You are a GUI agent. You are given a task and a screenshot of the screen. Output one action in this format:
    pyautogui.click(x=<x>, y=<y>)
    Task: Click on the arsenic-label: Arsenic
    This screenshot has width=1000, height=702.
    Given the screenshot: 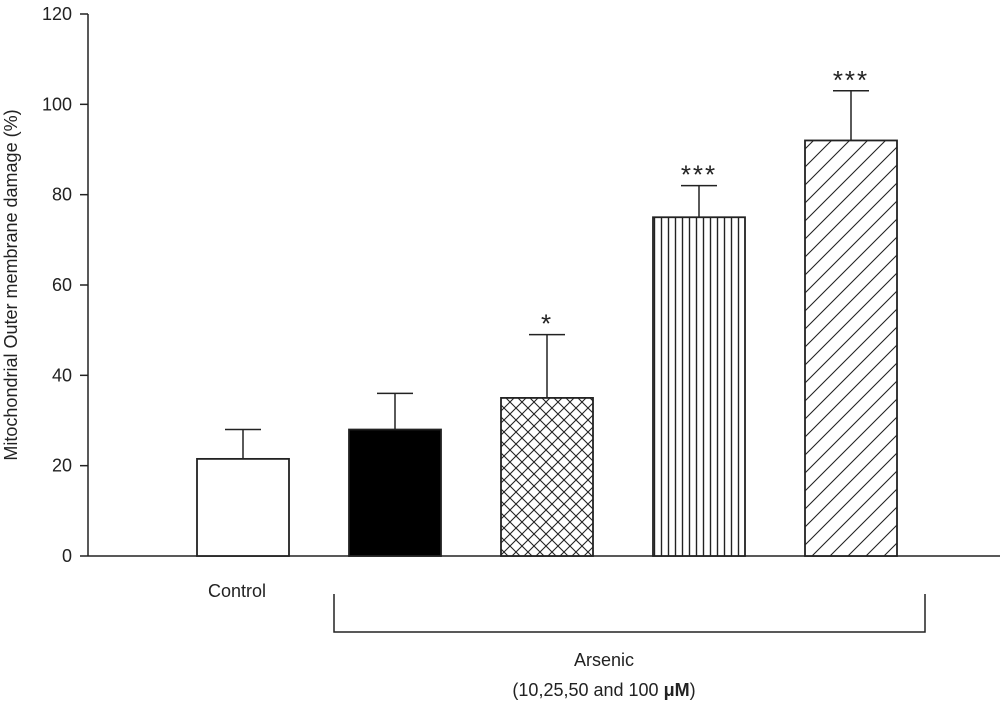 What is the action you would take?
    pyautogui.click(x=604, y=660)
    